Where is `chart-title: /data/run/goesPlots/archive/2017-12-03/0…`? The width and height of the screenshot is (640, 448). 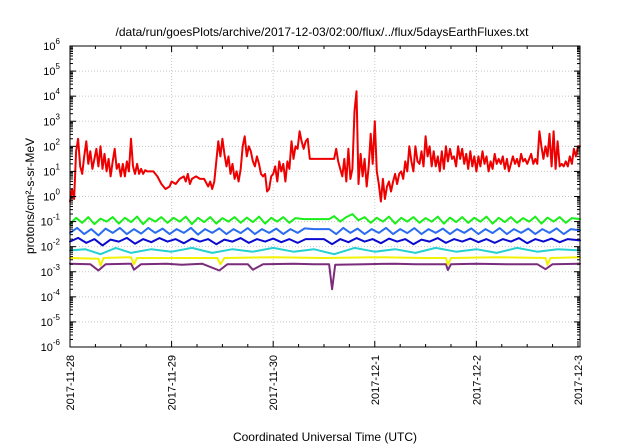 chart-title: /data/run/goesPlots/archive/2017-12-03/0… is located at coordinates (323, 32).